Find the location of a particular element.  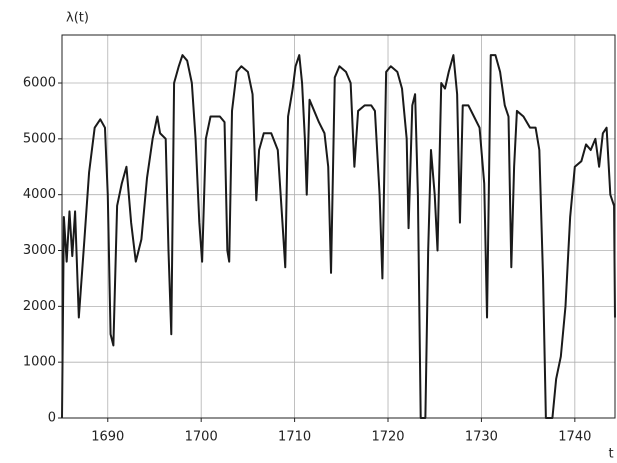

x-tick-label: 1690 is located at coordinates (107, 437).